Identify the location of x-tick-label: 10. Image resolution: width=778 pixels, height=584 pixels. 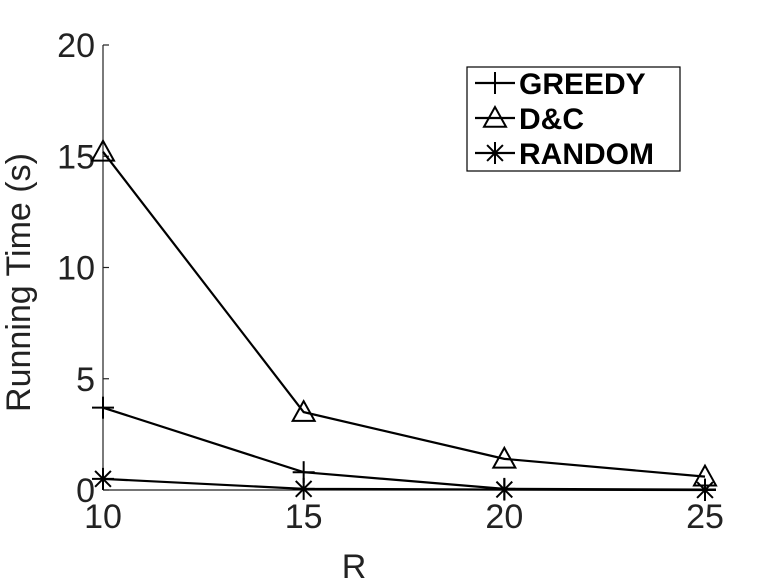
(103, 517).